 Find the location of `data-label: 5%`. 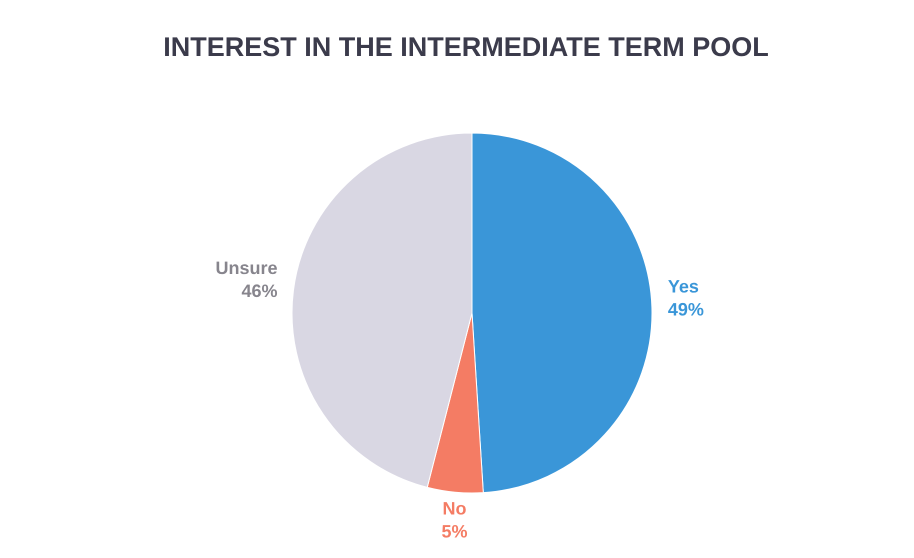

data-label: 5% is located at coordinates (454, 532).